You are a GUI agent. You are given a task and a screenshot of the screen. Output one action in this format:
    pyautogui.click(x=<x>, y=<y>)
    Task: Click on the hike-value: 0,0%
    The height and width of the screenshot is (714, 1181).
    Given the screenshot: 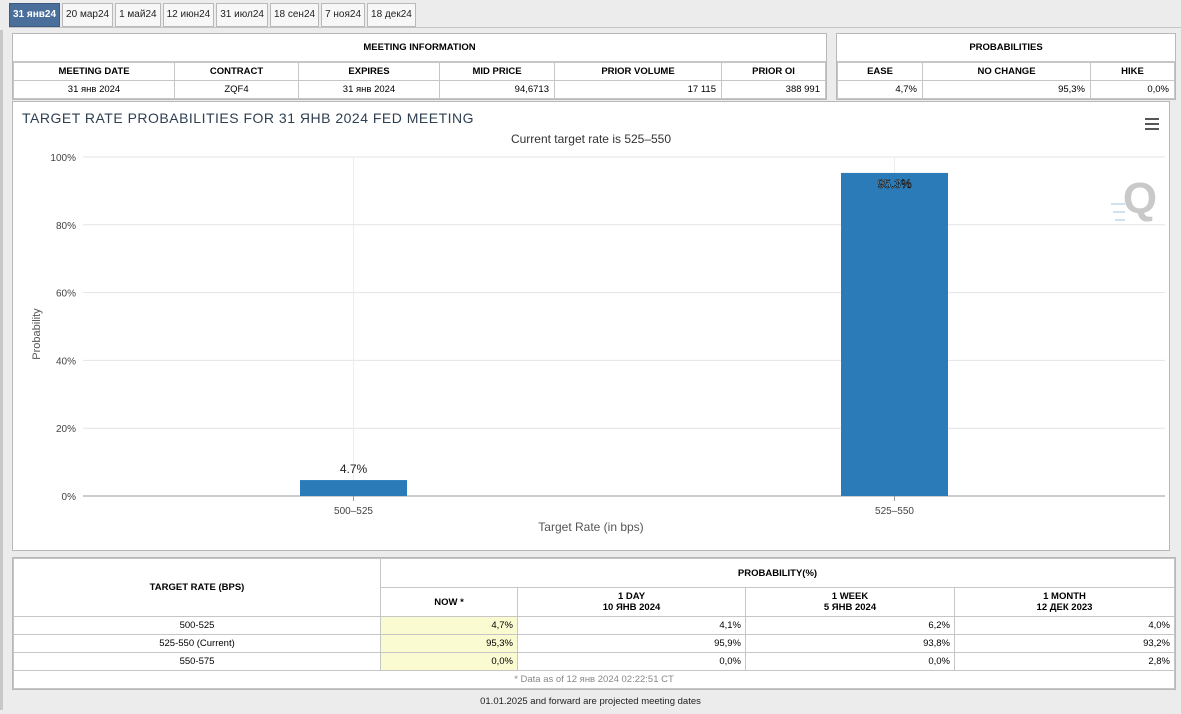 What is the action you would take?
    pyautogui.click(x=1132, y=89)
    